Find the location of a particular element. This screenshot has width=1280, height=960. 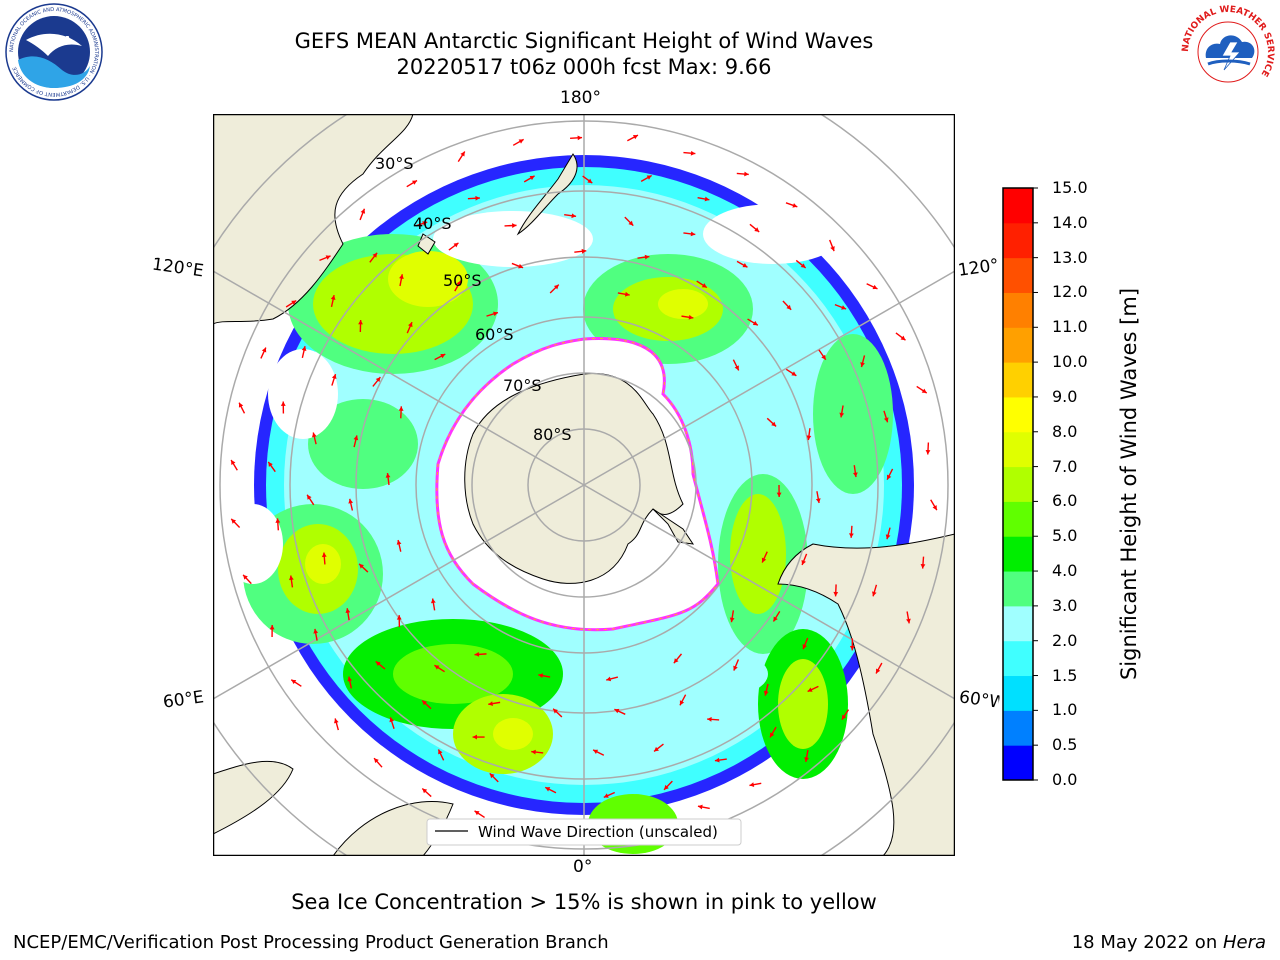

colorbar-tick-label: 13.0 is located at coordinates (1070, 257).